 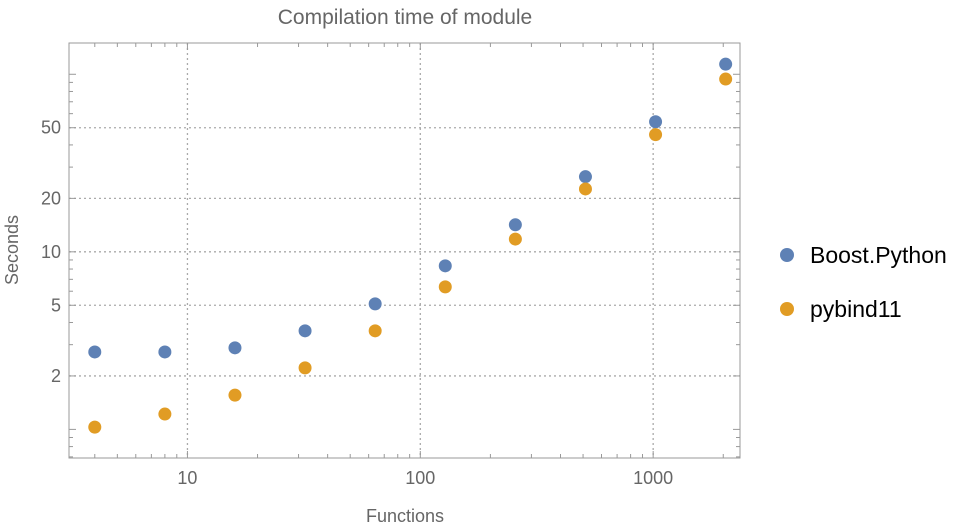 What do you see at coordinates (51, 198) in the screenshot?
I see `y-tick-label: 20` at bounding box center [51, 198].